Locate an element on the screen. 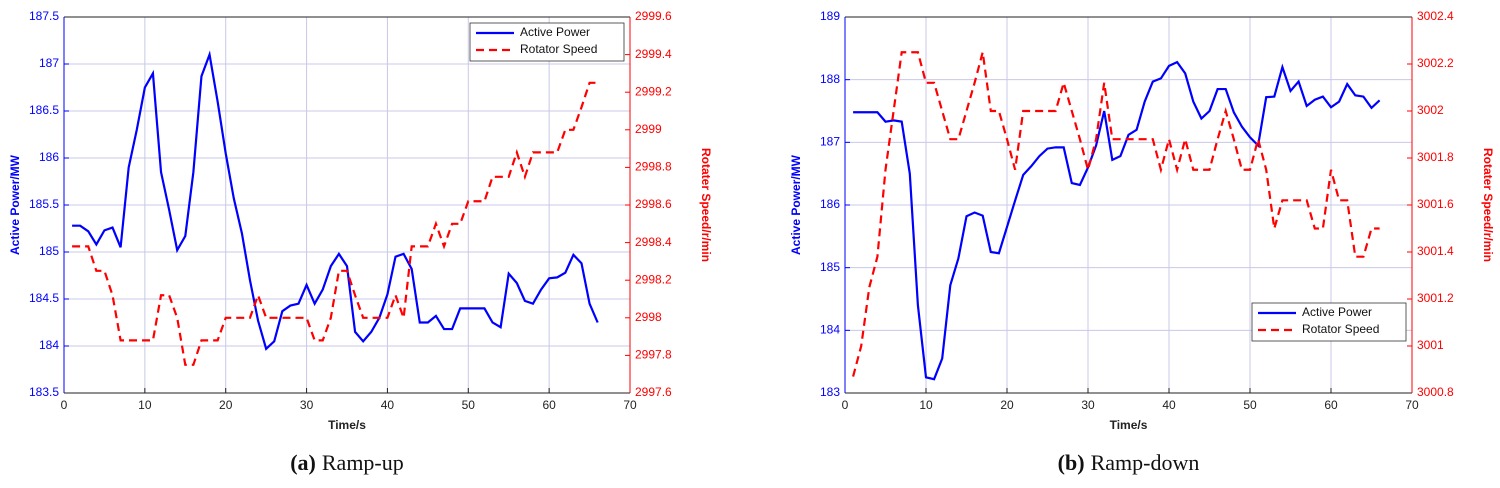 The height and width of the screenshot is (488, 1500). caption-text: Ramp-down is located at coordinates (1145, 462).